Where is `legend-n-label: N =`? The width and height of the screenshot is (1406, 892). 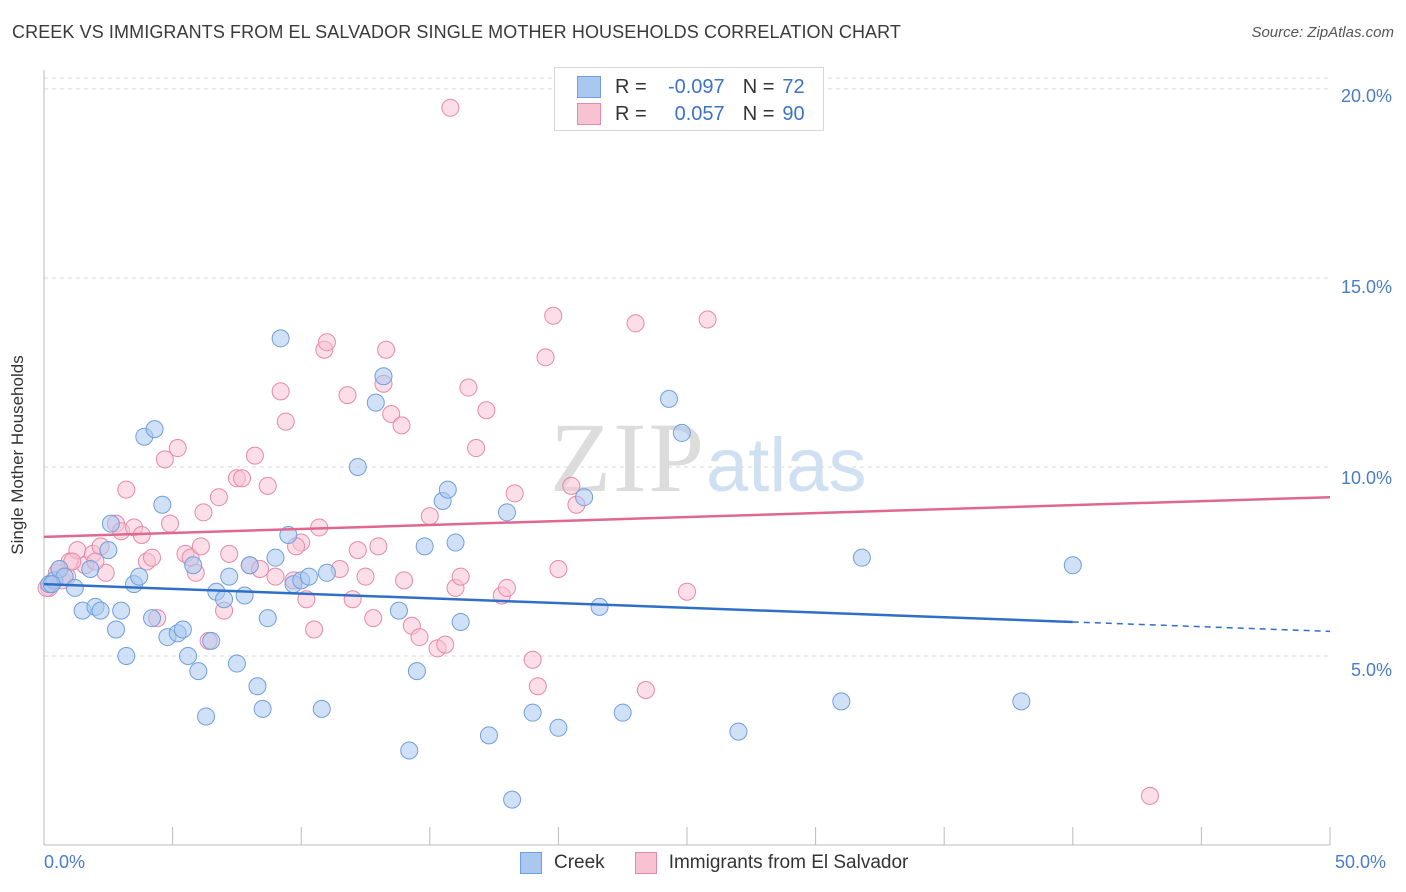 legend-n-label: N = is located at coordinates (758, 86).